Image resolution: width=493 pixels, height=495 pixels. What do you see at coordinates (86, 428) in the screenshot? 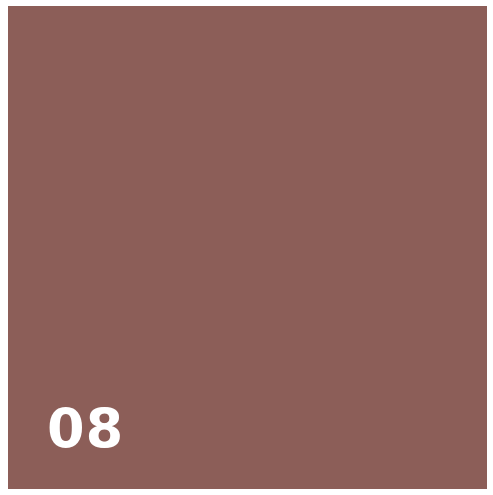
I see `swatch-number: 08` at bounding box center [86, 428].